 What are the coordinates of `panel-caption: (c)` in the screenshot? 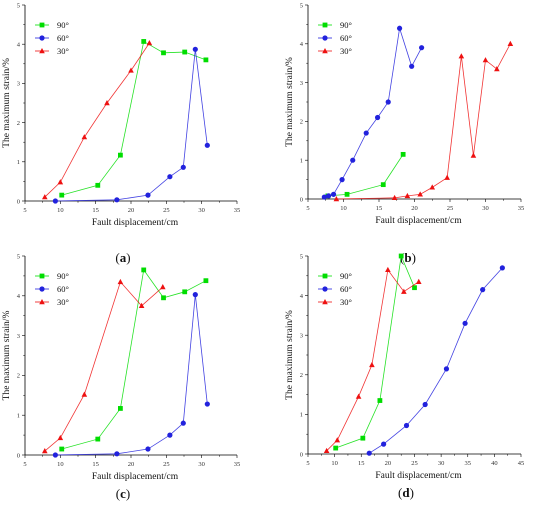 It's located at (123, 493).